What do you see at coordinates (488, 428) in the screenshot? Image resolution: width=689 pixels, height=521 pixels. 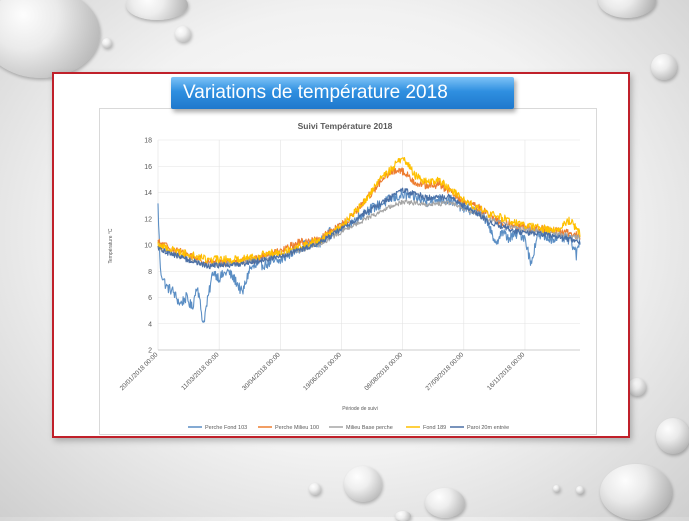 I see `legend-label: Paroi 20m entrée` at bounding box center [488, 428].